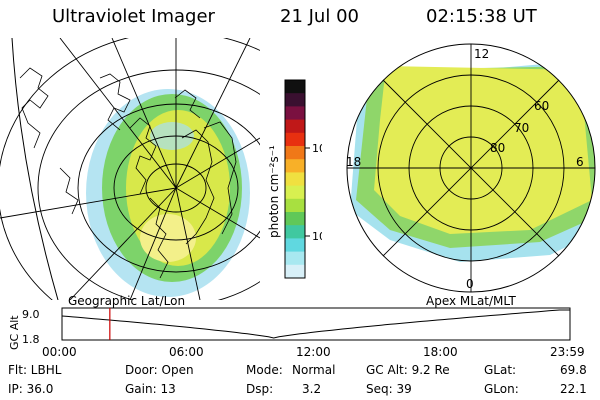  What do you see at coordinates (260, 389) in the screenshot?
I see `dsp-label: Dsp:` at bounding box center [260, 389].